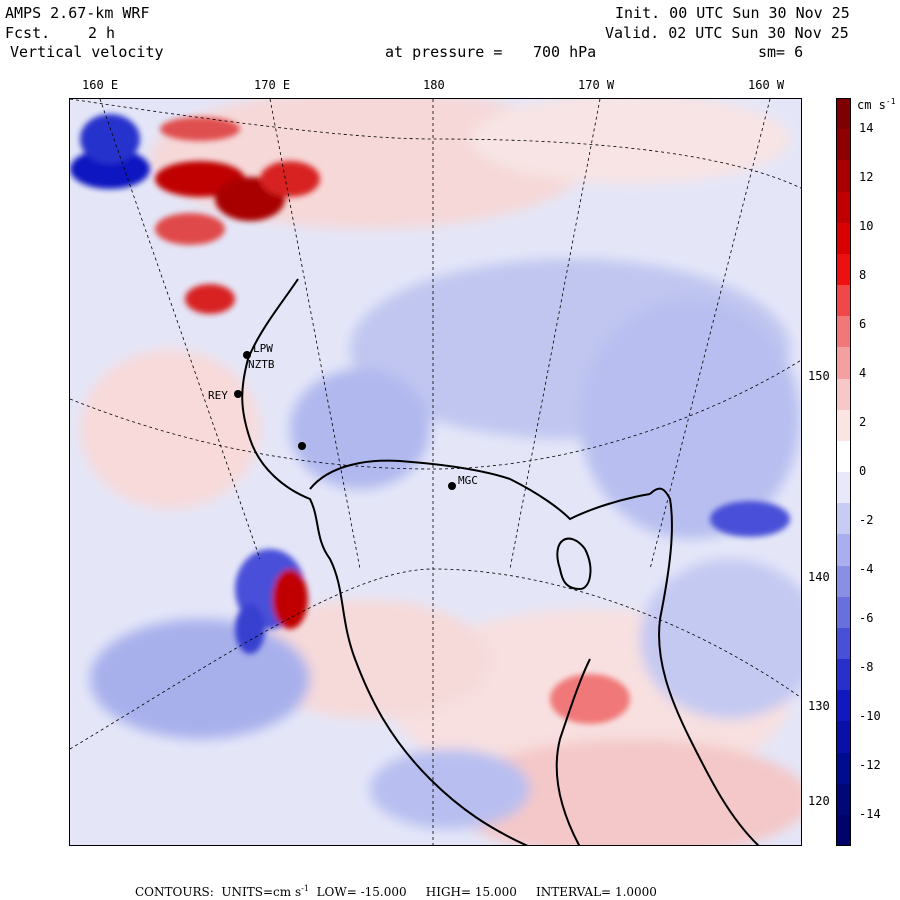  I want to click on lat-label-130w: 130 W, so click(826, 706).